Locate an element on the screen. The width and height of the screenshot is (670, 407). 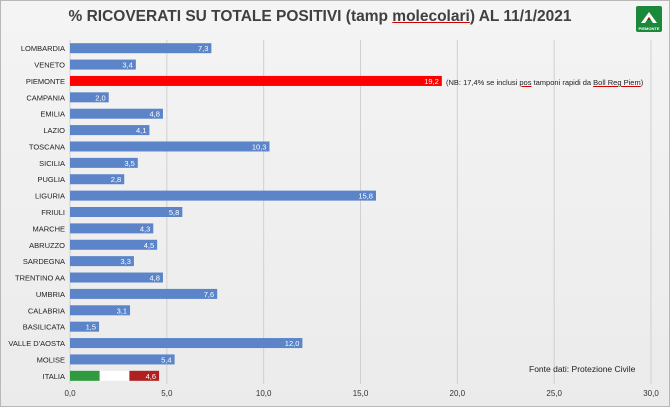
category-label: TOSCANA is located at coordinates (47, 146).